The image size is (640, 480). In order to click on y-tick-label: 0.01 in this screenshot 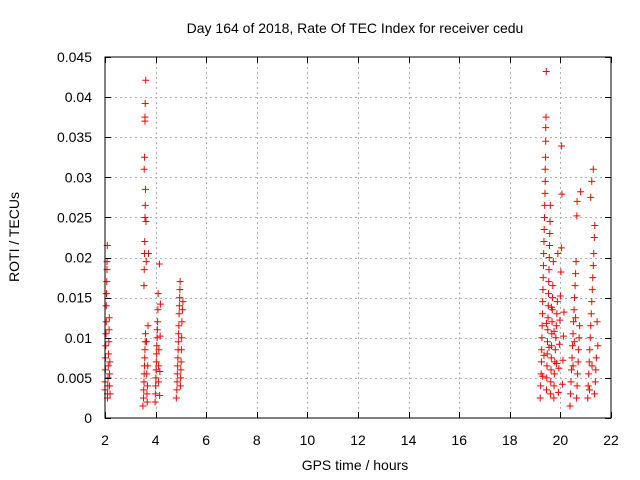, I will do `click(78, 338)`.